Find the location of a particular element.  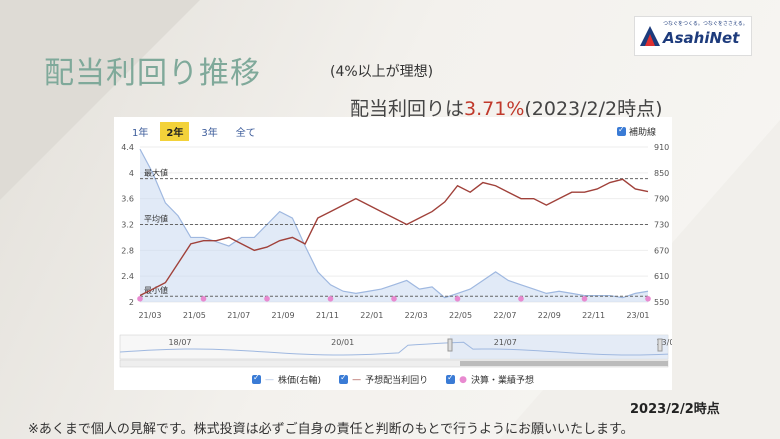

legend-yield: — 予想配当利回り is located at coordinates (383, 379).